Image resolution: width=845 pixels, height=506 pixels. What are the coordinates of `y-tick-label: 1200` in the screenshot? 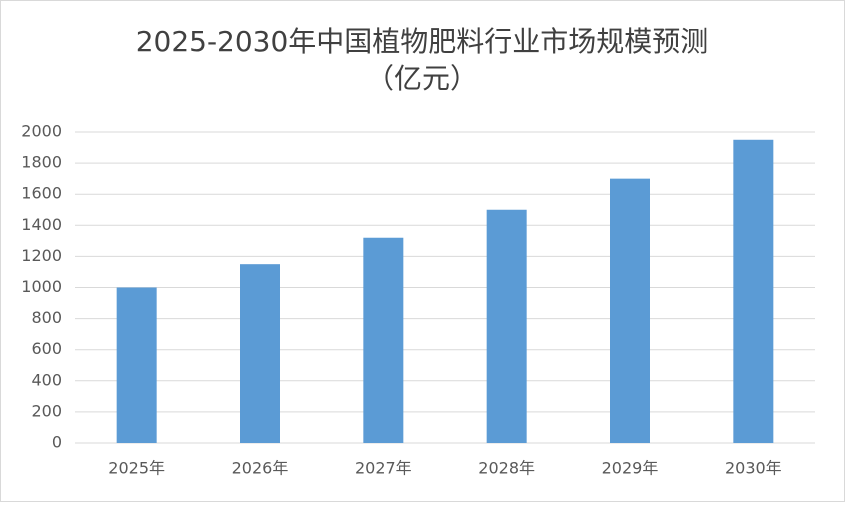 It's located at (41, 255).